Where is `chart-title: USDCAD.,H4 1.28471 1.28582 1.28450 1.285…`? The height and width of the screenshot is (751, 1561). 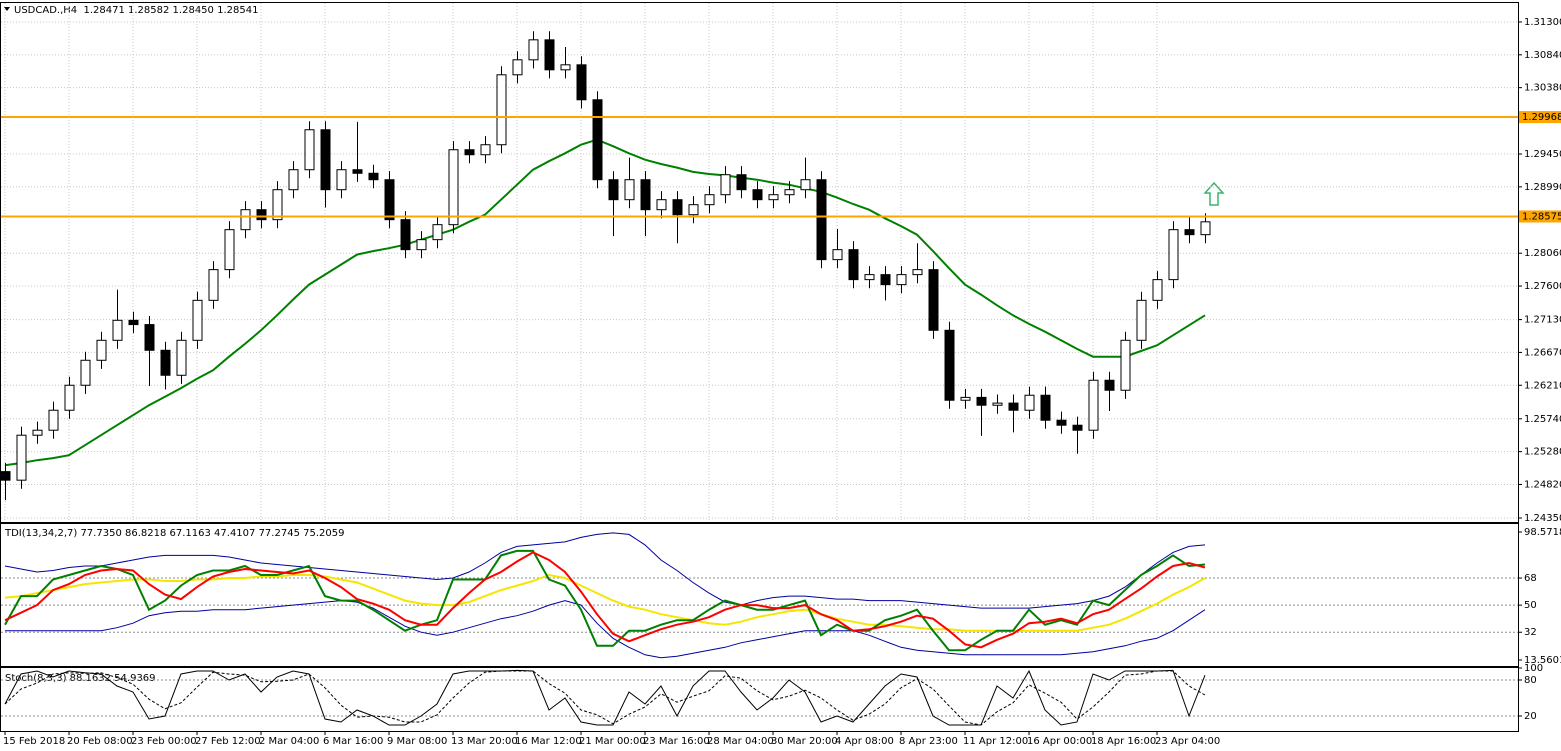
chart-title: USDCAD.,H4 1.28471 1.28582 1.28450 1.285… is located at coordinates (136, 10).